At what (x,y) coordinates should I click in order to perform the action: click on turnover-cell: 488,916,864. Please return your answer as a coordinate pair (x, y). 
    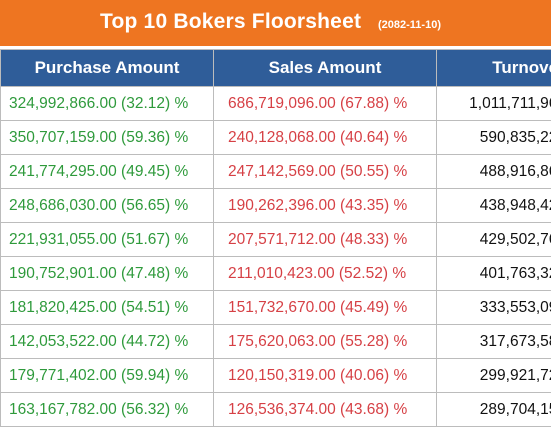
    Looking at the image, I should click on (493, 171).